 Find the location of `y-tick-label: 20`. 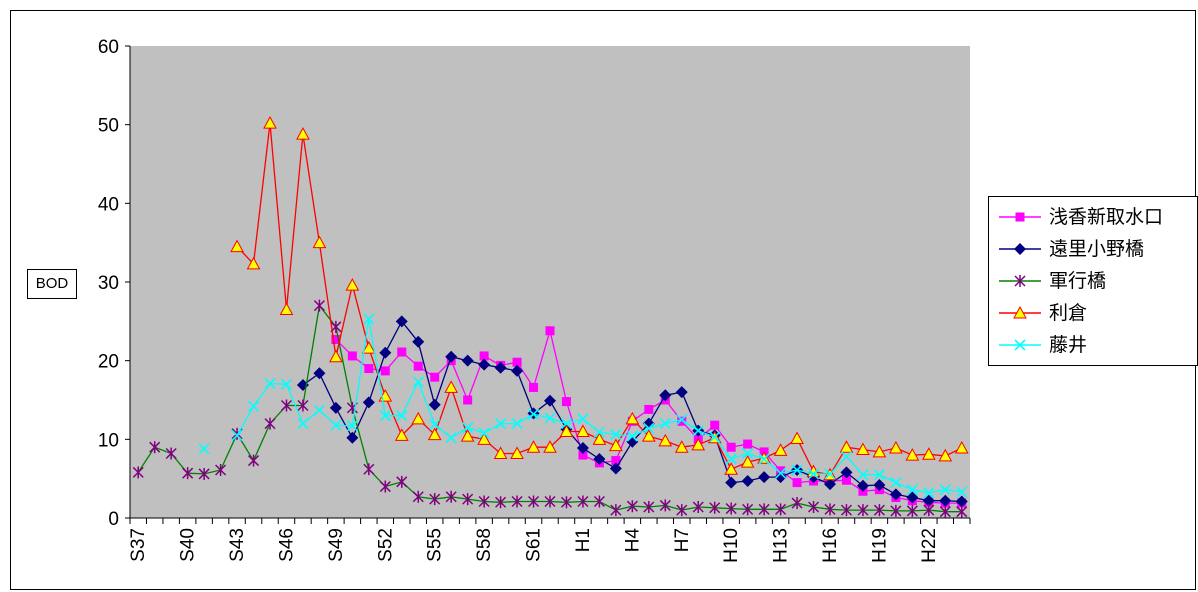

y-tick-label: 20 is located at coordinates (108, 362).